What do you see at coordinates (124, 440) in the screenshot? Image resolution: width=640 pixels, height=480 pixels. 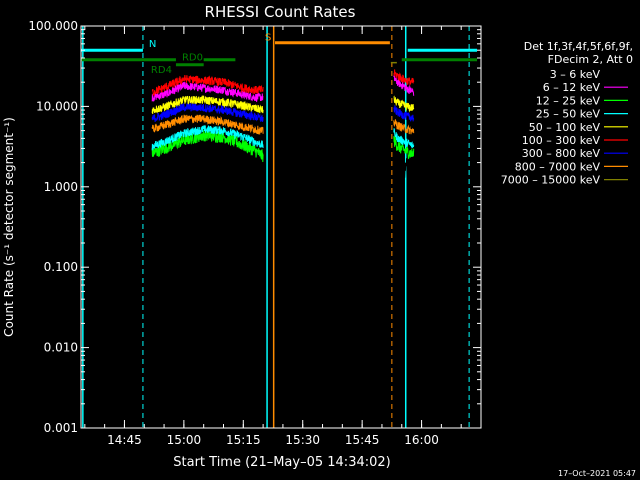 I see `x-tick-label: 14:45` at bounding box center [124, 440].